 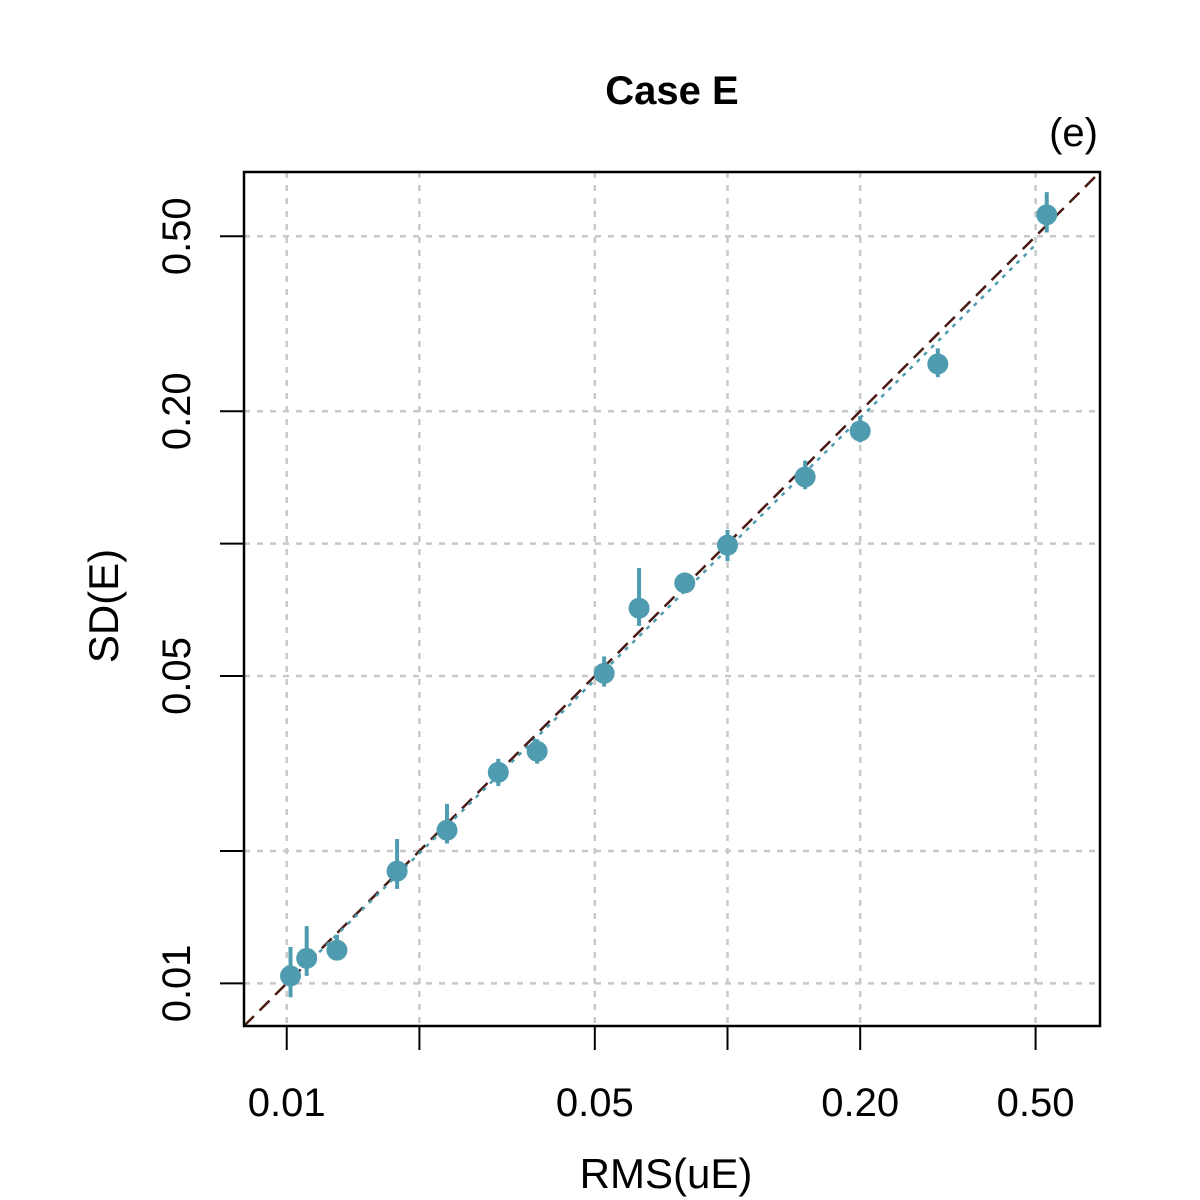 What do you see at coordinates (287, 1103) in the screenshot?
I see `x-tick-label: 0.01` at bounding box center [287, 1103].